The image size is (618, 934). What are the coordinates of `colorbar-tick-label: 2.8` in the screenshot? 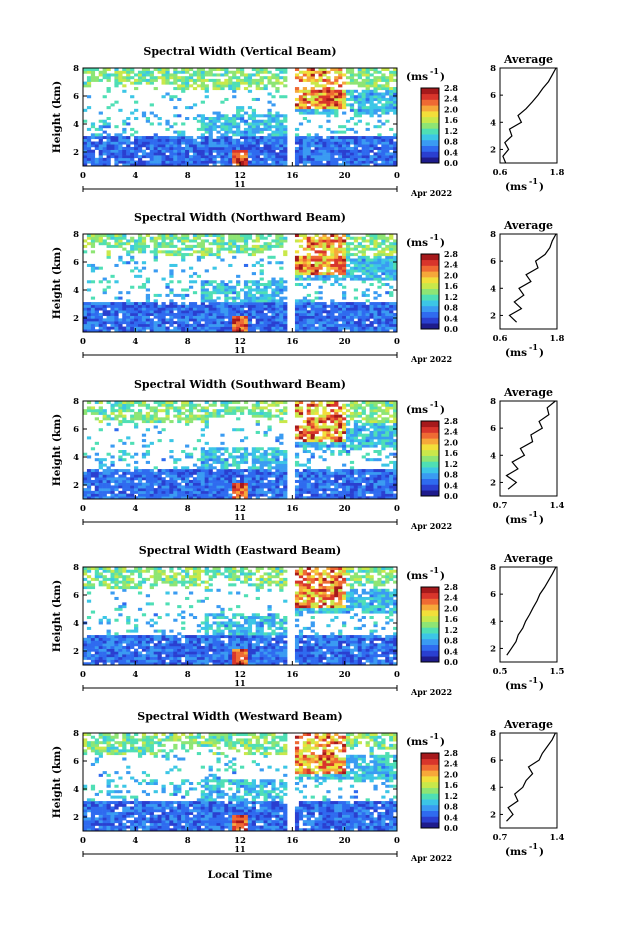 It's located at (451, 254).